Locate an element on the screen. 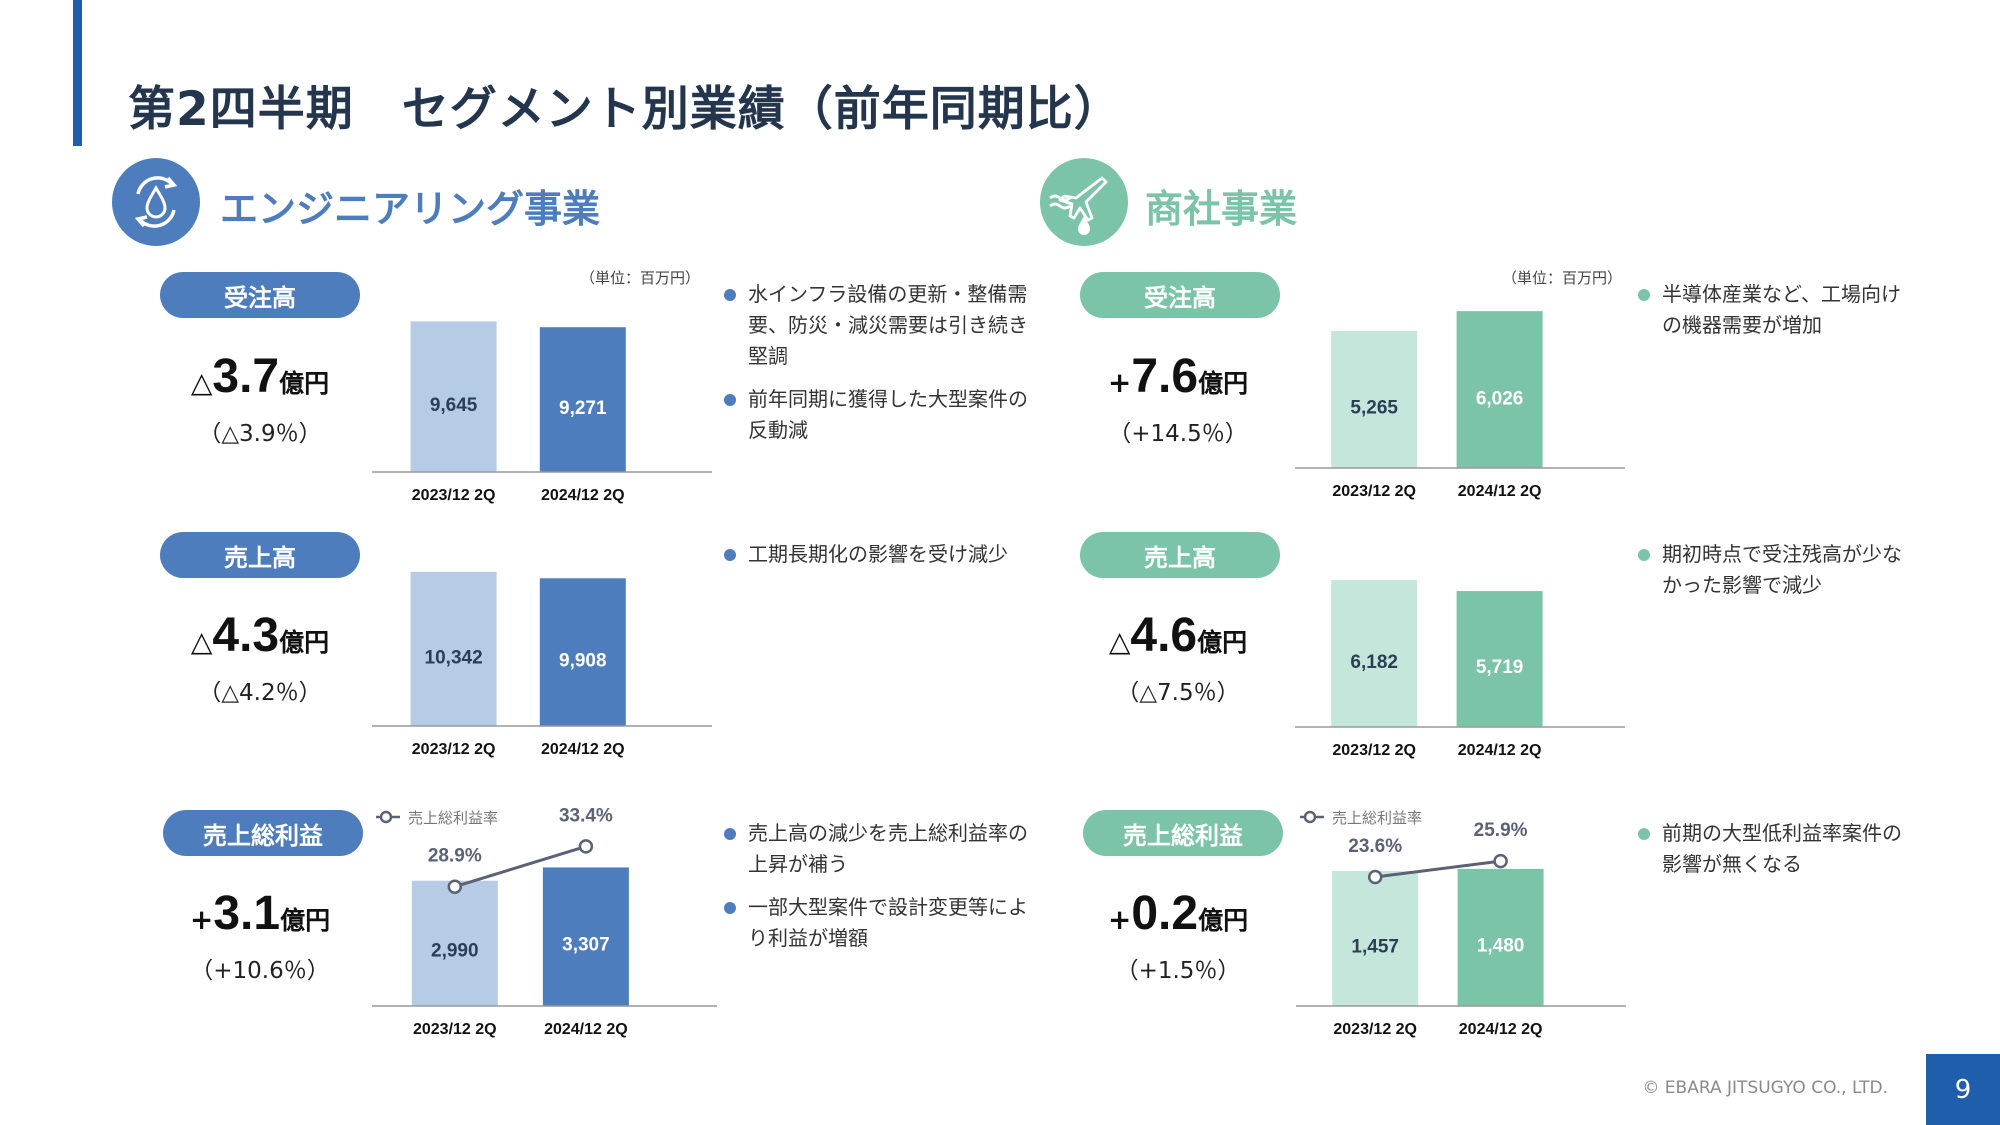 The image size is (2000, 1125). trade-profit-bullets: 前期の大型低利益率案件の影響が無くなる is located at coordinates (1776, 855).